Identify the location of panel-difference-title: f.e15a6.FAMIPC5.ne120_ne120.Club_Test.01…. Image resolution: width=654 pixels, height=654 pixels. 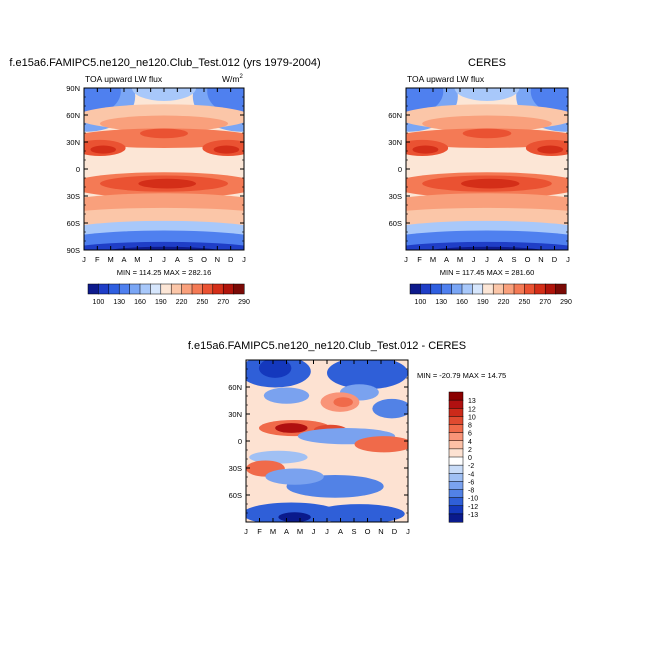
(327, 346).